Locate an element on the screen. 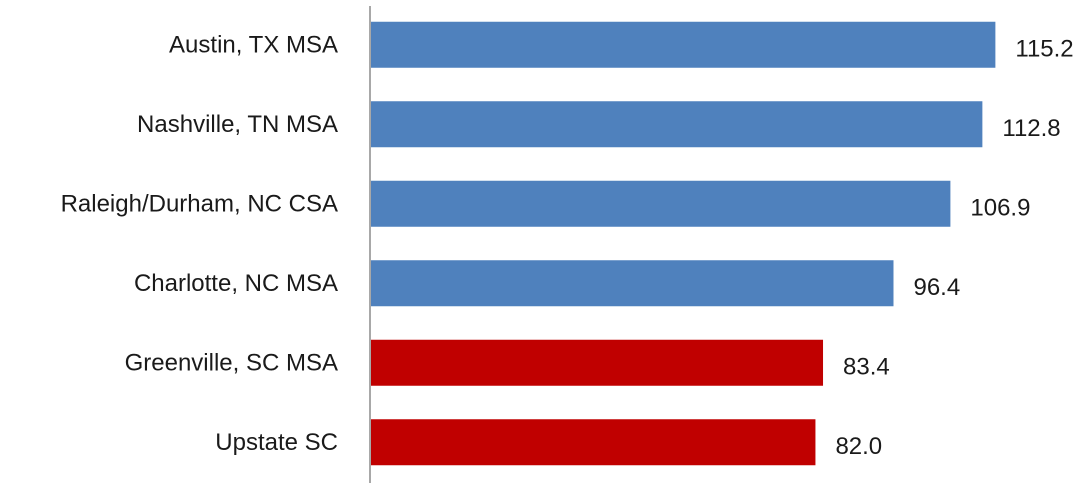  category-label: Nashville, TN MSA is located at coordinates (237, 124).